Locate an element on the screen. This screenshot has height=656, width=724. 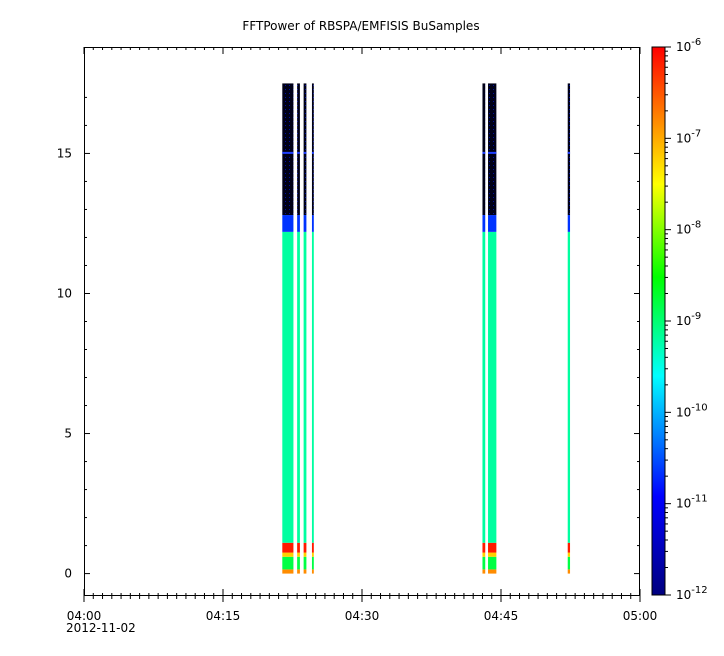
colorbar-tick-exponent: -7 is located at coordinates (696, 133).